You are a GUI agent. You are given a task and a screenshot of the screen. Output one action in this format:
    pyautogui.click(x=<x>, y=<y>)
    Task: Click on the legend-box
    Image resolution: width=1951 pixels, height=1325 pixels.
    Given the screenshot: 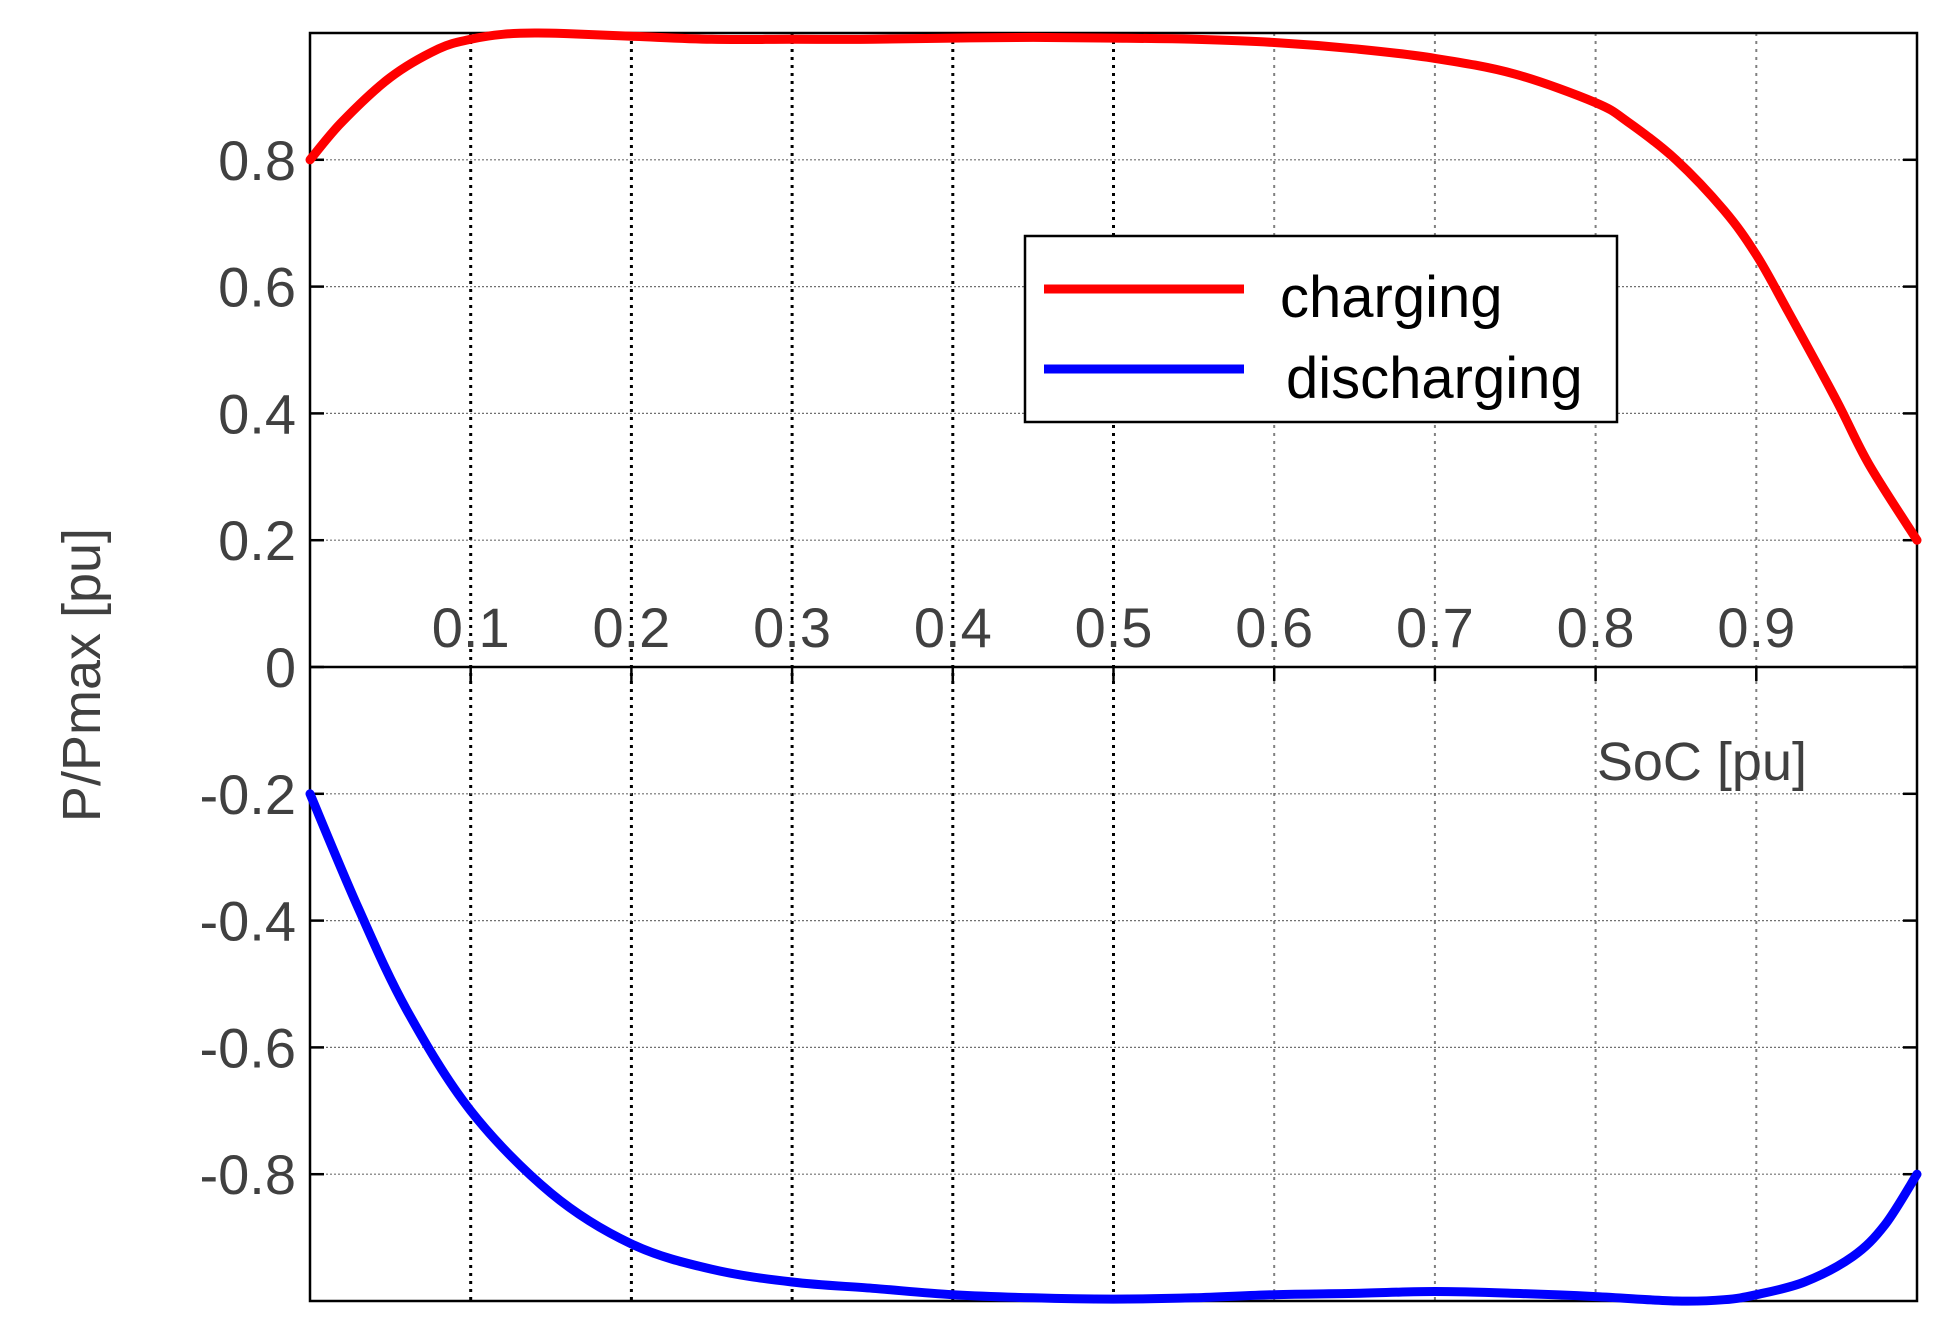 What is the action you would take?
    pyautogui.click(x=1321, y=329)
    